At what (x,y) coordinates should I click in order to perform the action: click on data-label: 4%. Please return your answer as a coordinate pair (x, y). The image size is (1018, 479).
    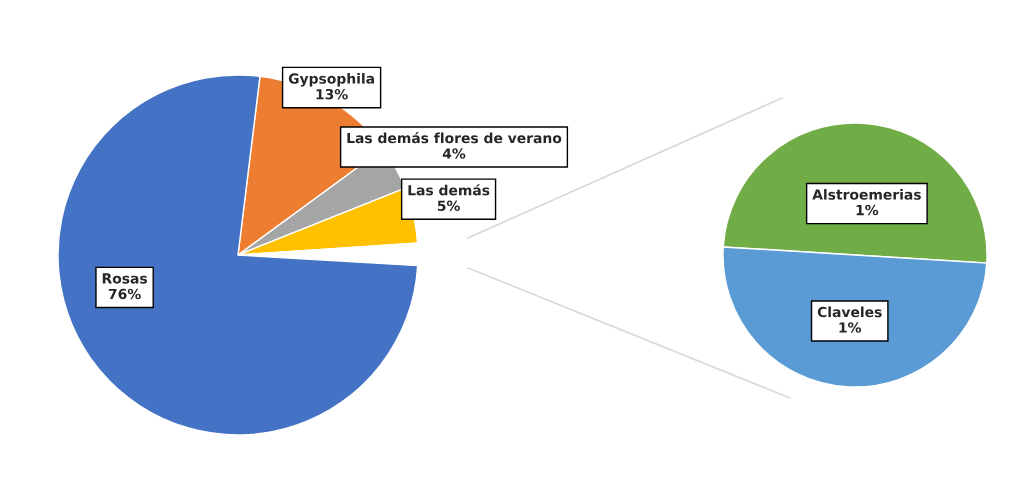
    Looking at the image, I should click on (454, 153).